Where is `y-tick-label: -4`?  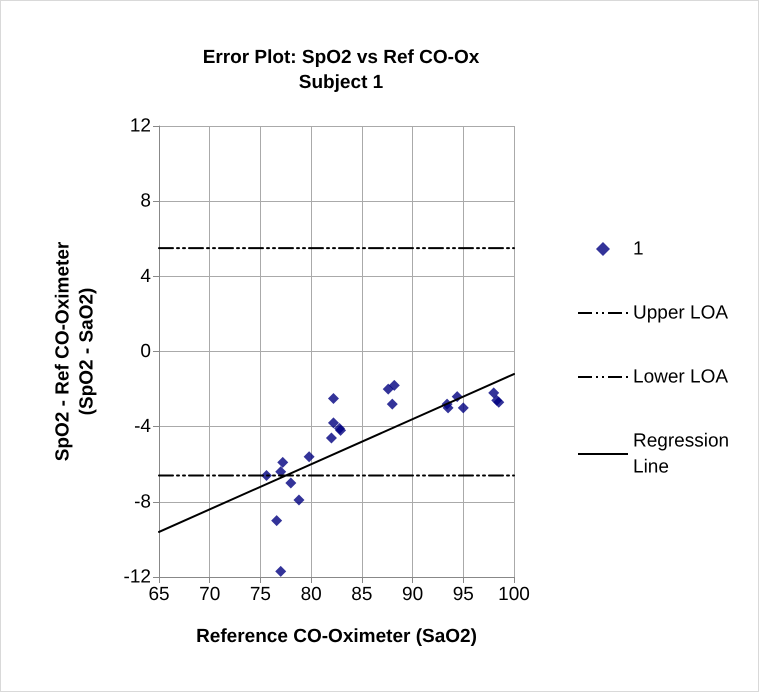
y-tick-label: -4 is located at coordinates (143, 427).